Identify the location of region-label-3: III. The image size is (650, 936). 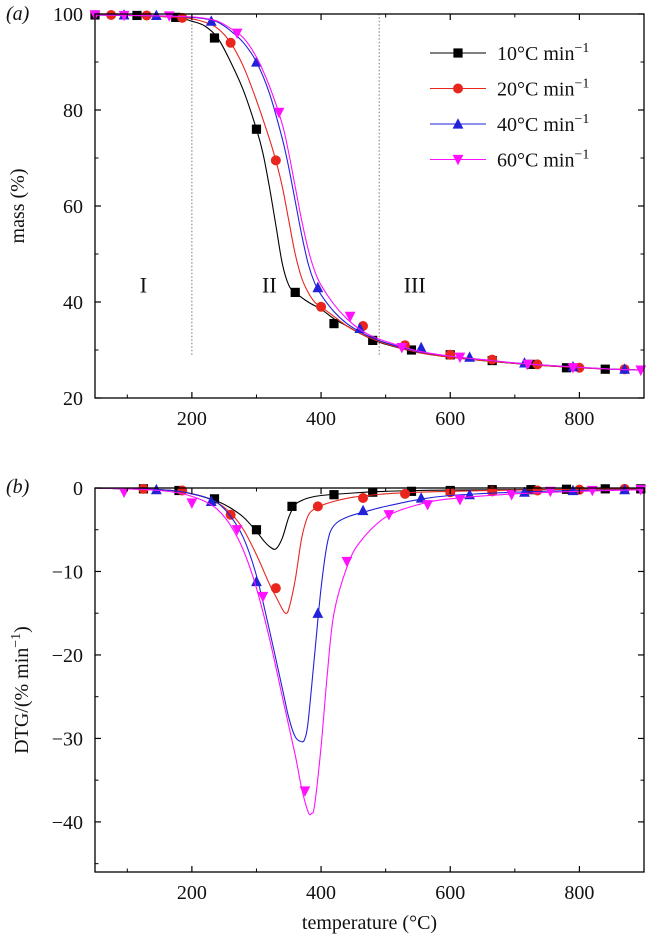
(415, 284).